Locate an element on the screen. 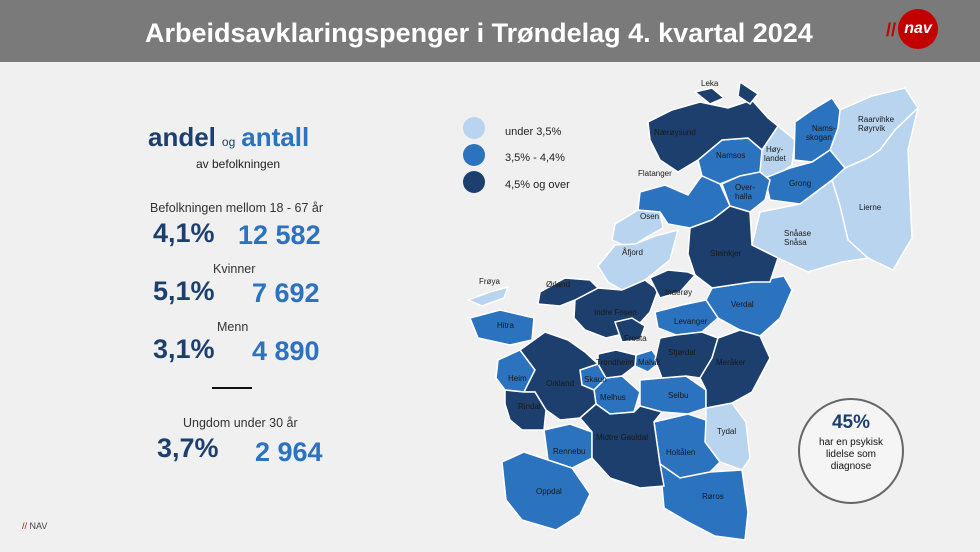 This screenshot has height=552, width=980. map-label-melhus: Melhus is located at coordinates (613, 397).